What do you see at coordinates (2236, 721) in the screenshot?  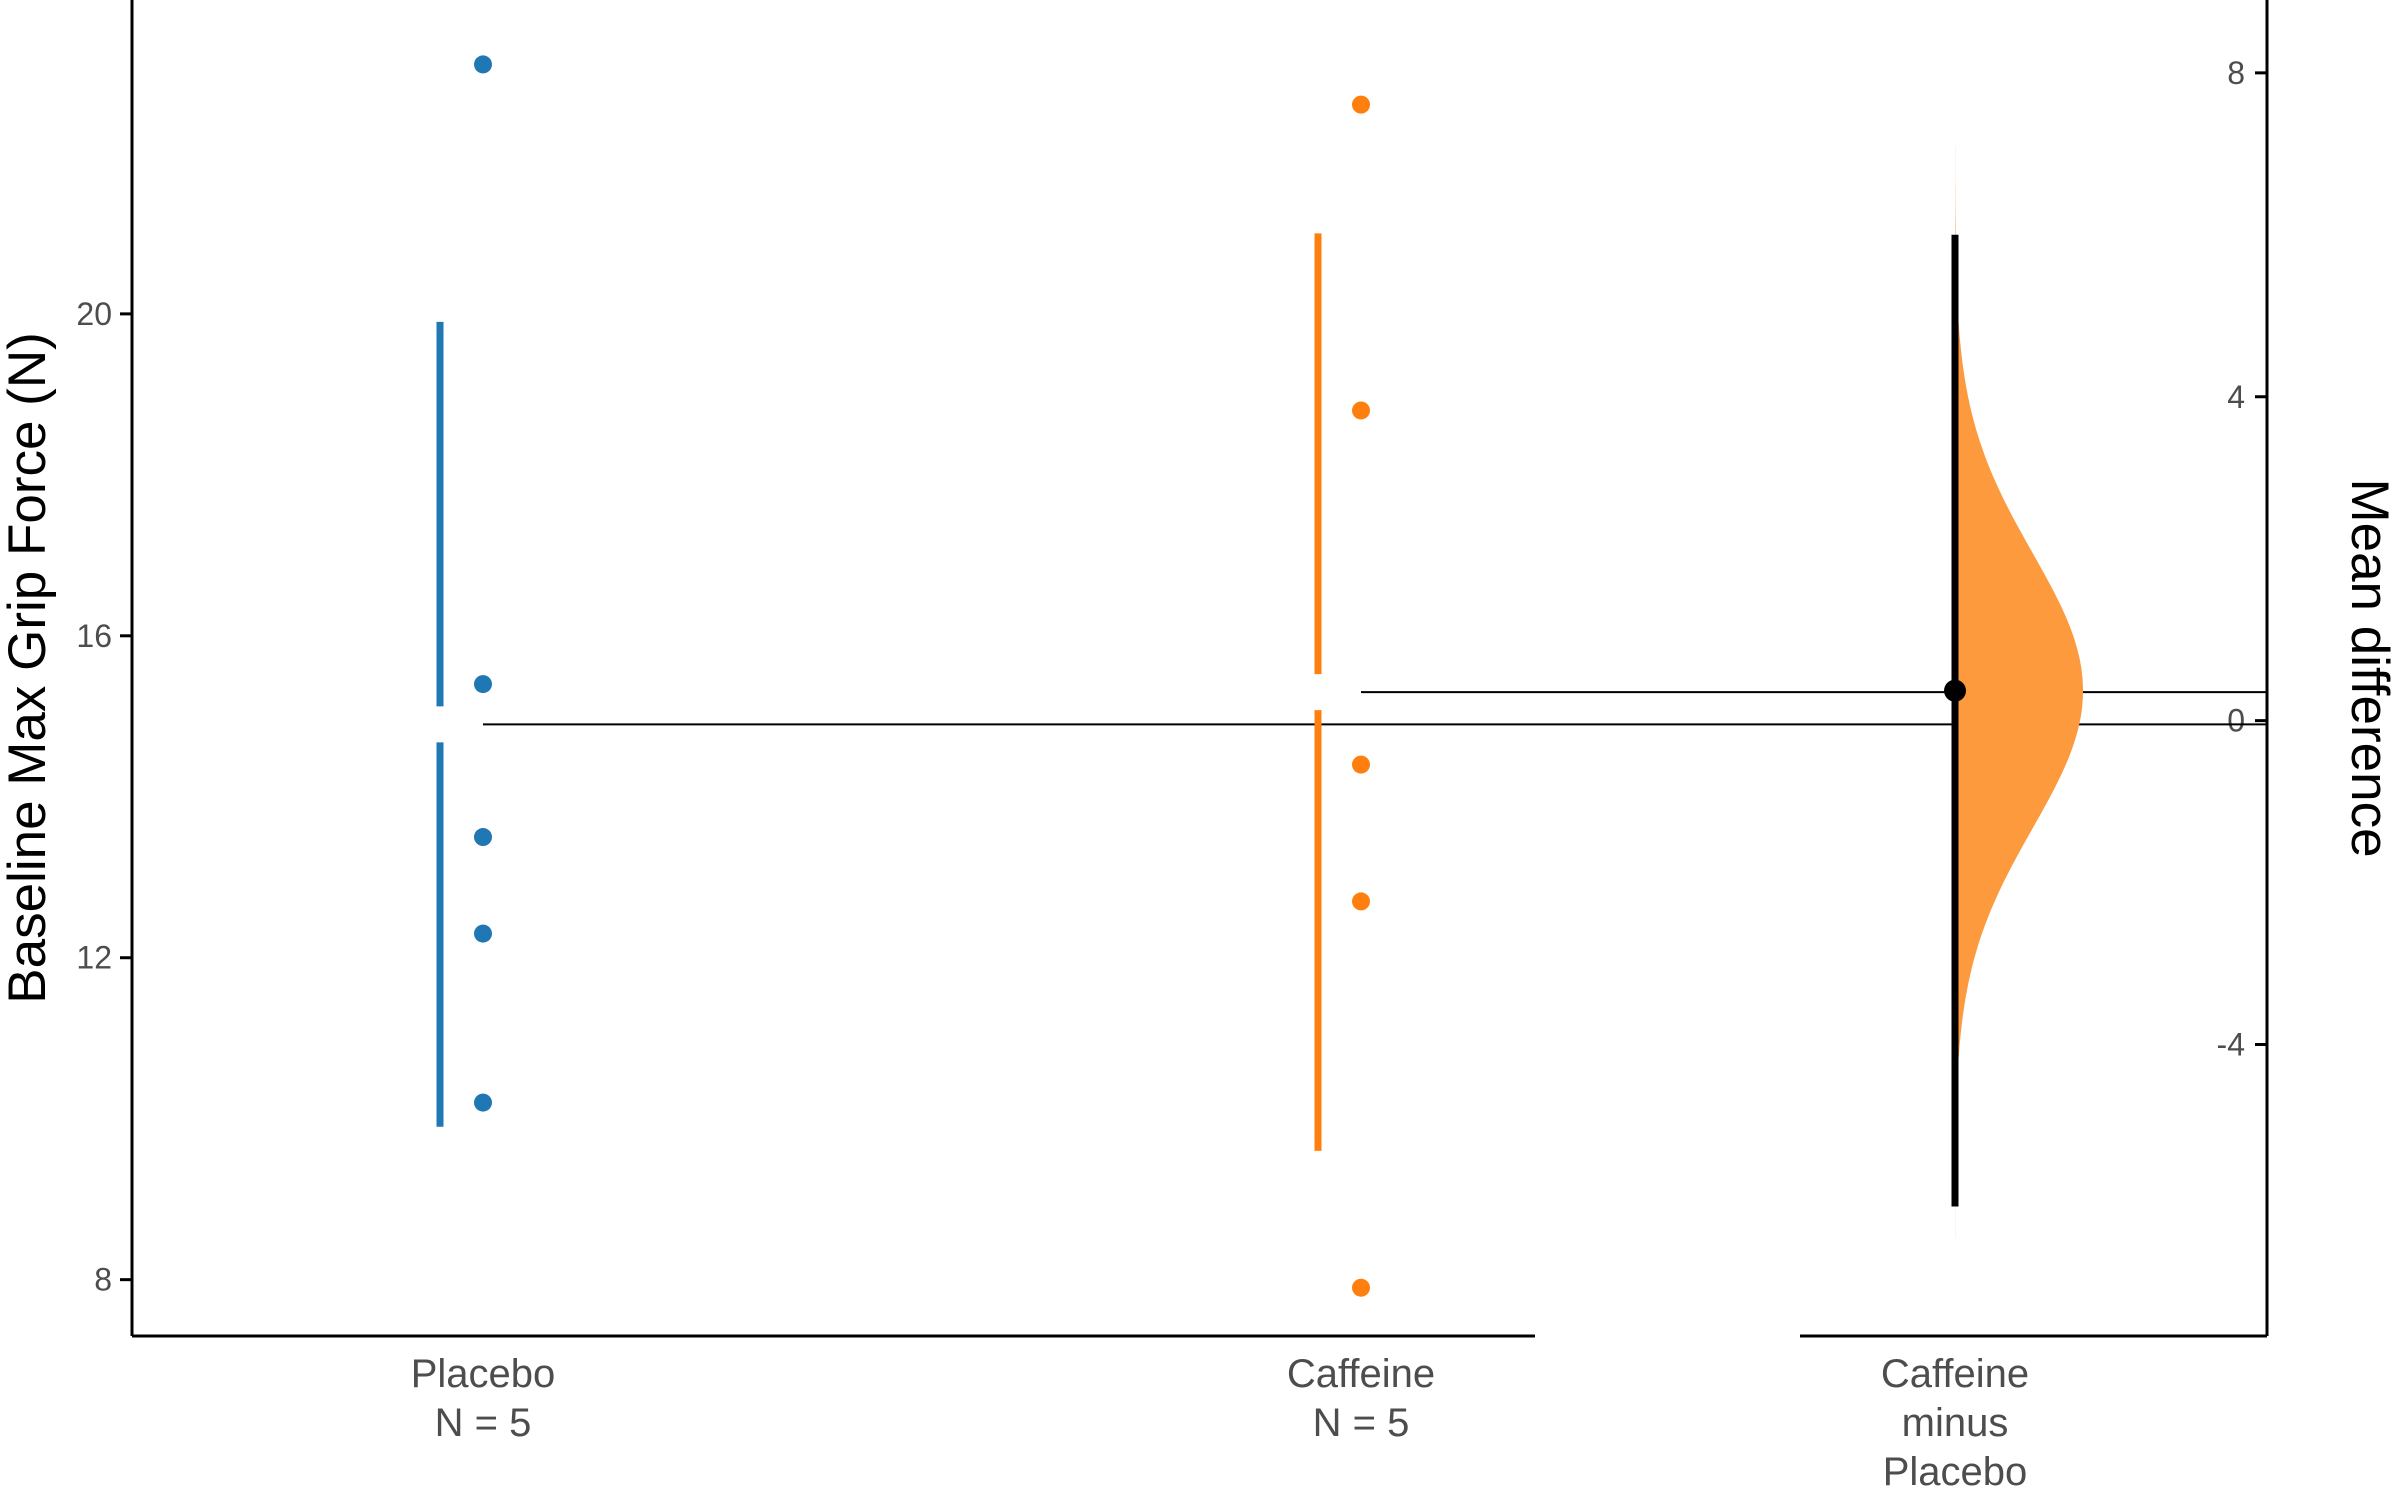 I see `right-y-tick-label: 0` at bounding box center [2236, 721].